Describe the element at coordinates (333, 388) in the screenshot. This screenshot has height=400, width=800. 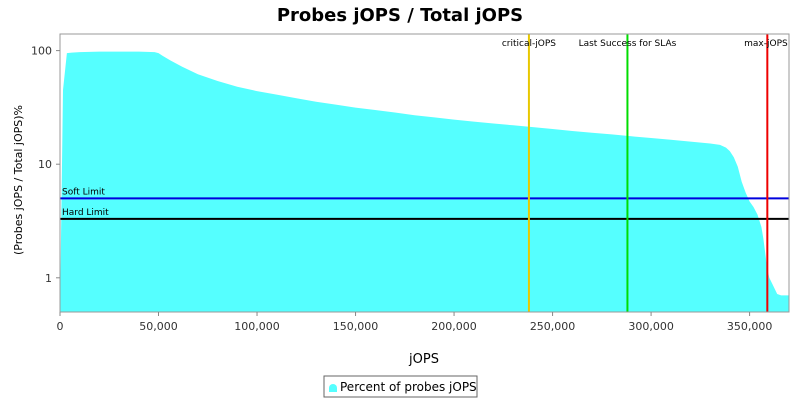
I see `legend-swatch` at that location.